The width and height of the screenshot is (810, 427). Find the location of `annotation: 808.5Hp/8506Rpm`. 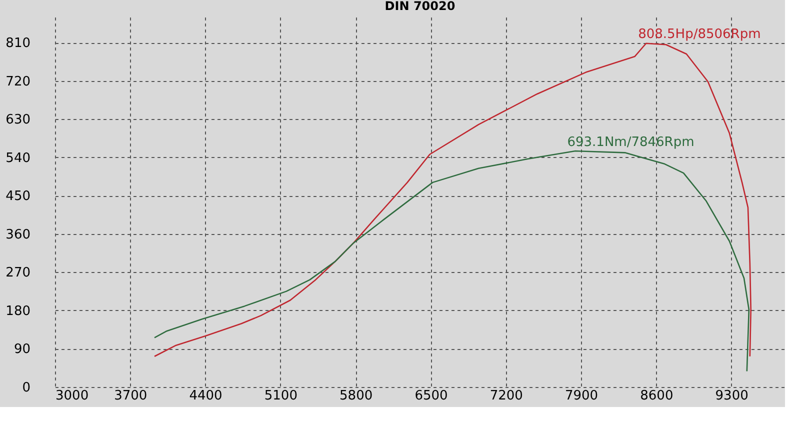

annotation: 808.5Hp/8506Rpm is located at coordinates (699, 34).